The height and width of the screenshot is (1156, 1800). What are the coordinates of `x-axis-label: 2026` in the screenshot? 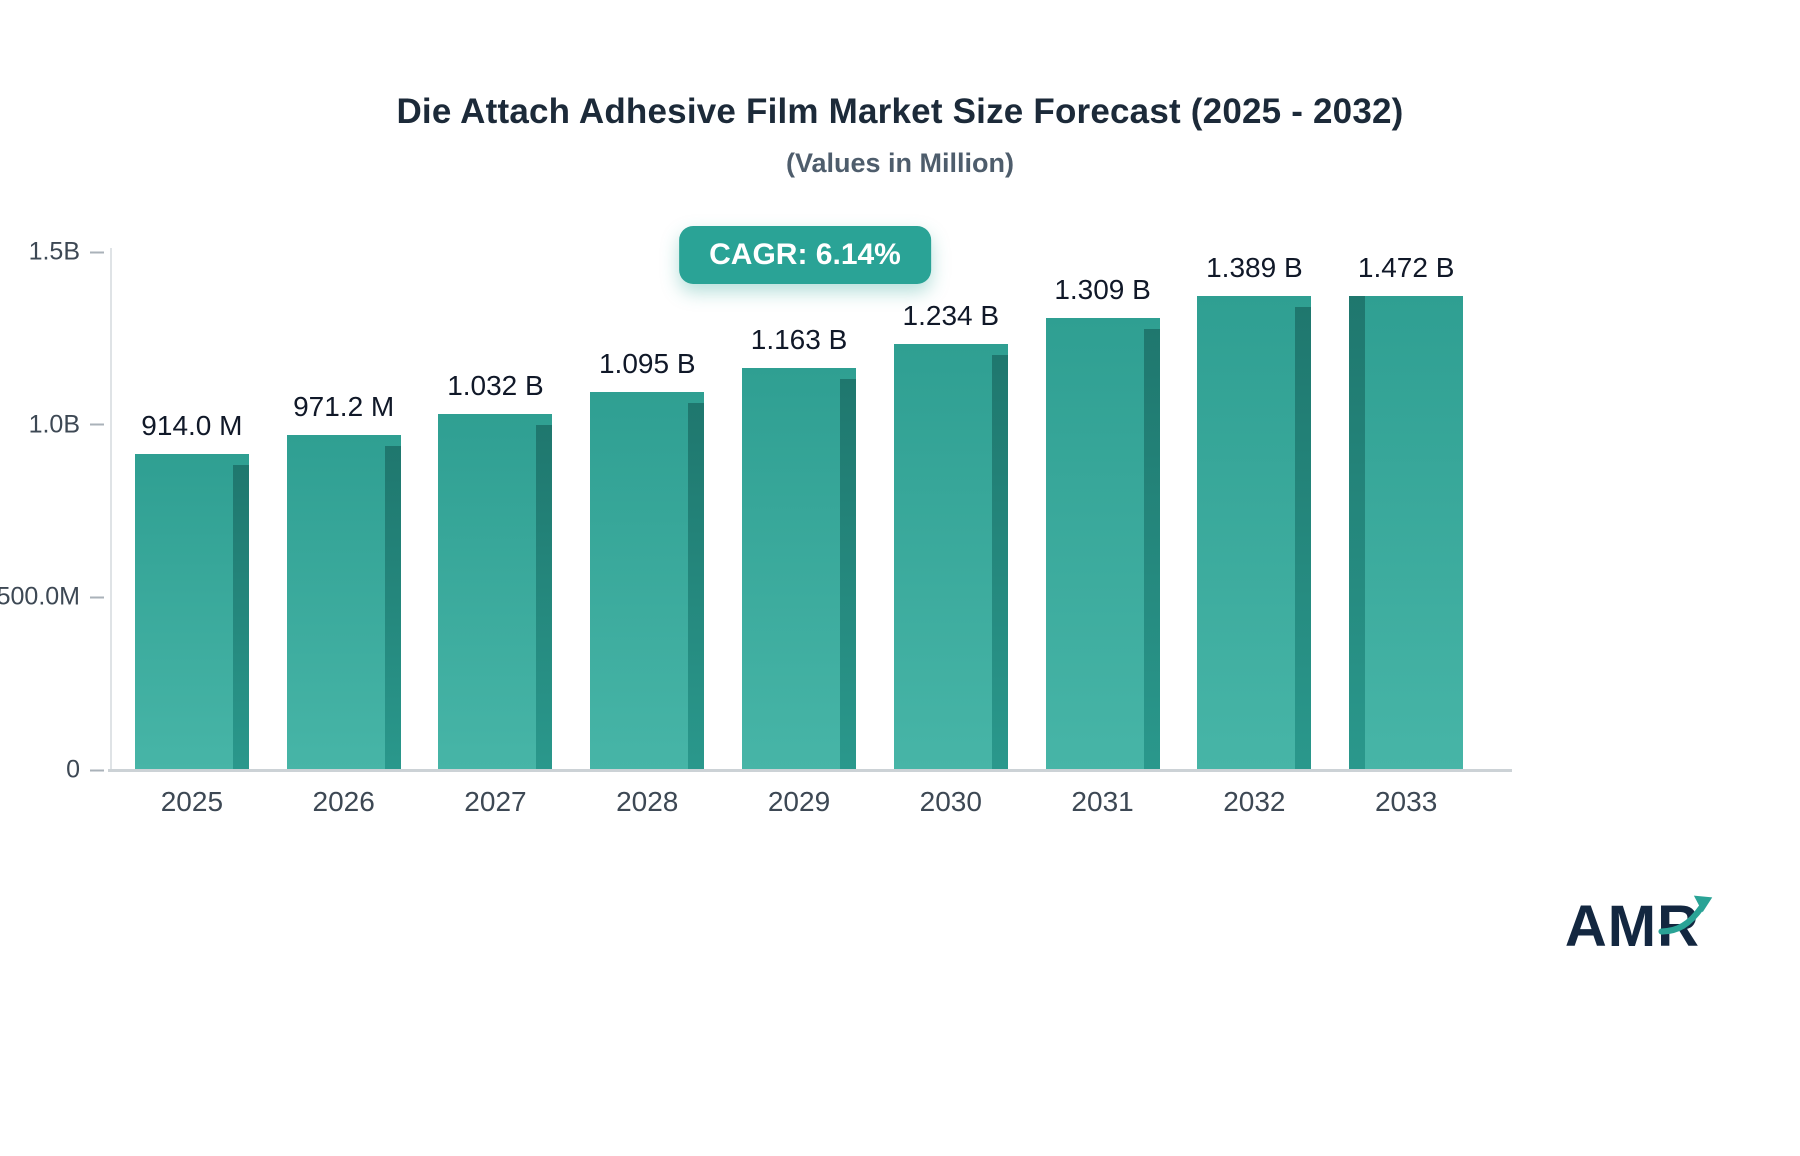 It's located at (343, 801).